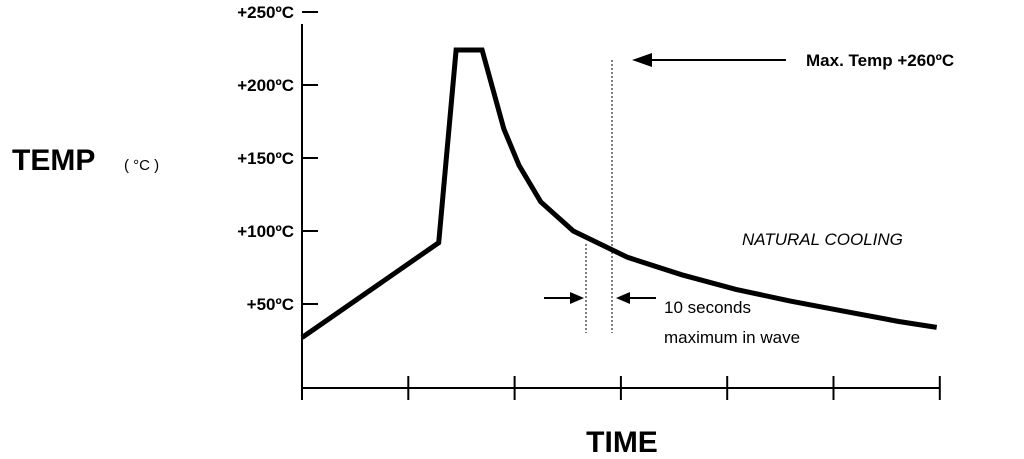 The width and height of the screenshot is (1024, 459). I want to click on x-axis-title: TIME, so click(622, 442).